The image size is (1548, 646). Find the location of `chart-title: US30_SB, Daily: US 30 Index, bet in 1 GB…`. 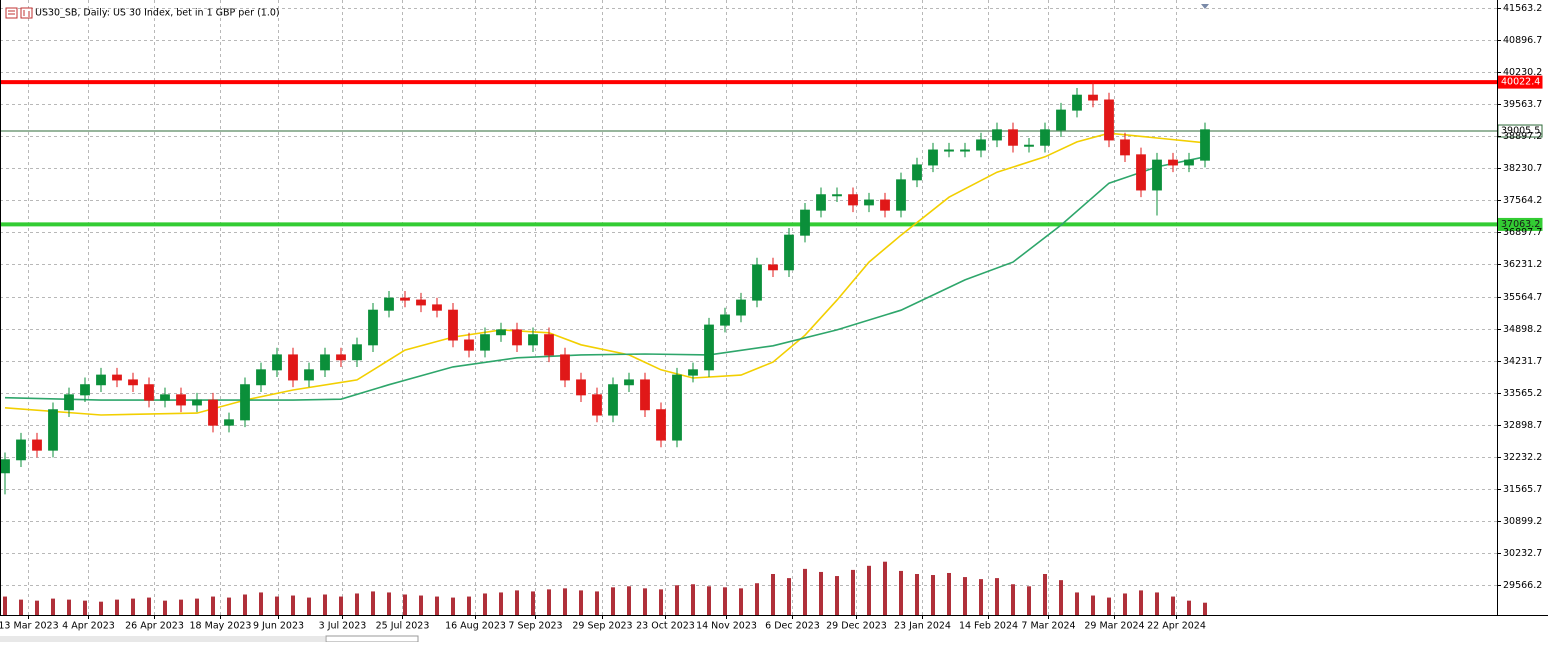

chart-title: US30_SB, Daily: US 30 Index, bet in 1 GB… is located at coordinates (157, 13).